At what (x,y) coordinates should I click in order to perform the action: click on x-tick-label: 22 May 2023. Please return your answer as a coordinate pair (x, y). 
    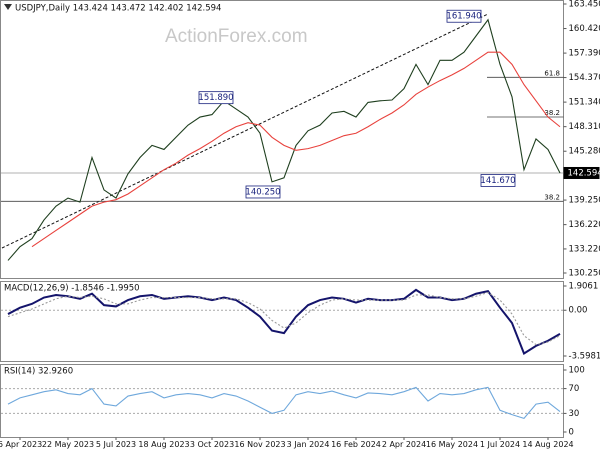
    Looking at the image, I should click on (68, 444).